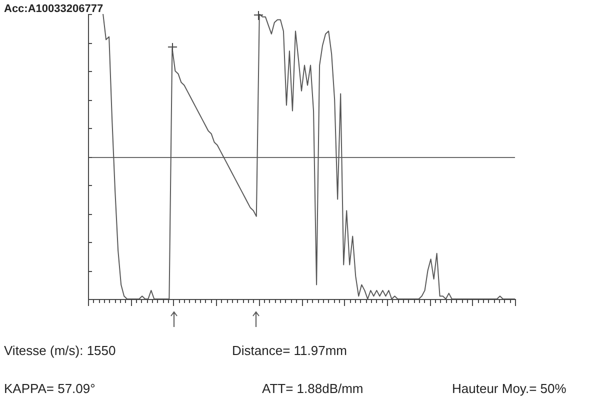 This screenshot has height=401, width=600. I want to click on text: ATT= 1.88dB/mm, so click(313, 388).